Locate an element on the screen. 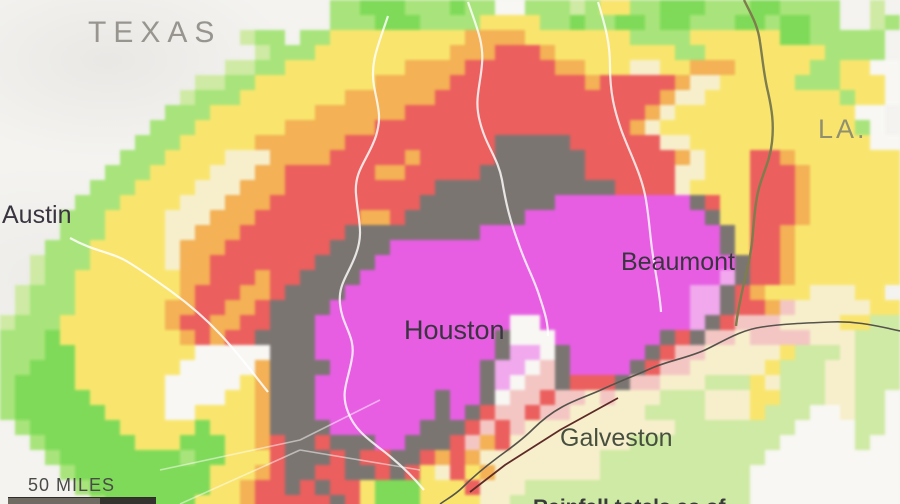 This screenshot has height=504, width=900. scale-bar is located at coordinates (82, 500).